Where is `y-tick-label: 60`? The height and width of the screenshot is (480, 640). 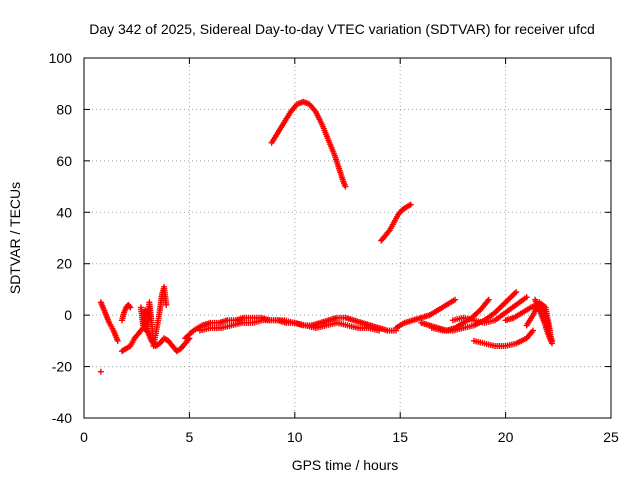
y-tick-label: 60 is located at coordinates (64, 161).